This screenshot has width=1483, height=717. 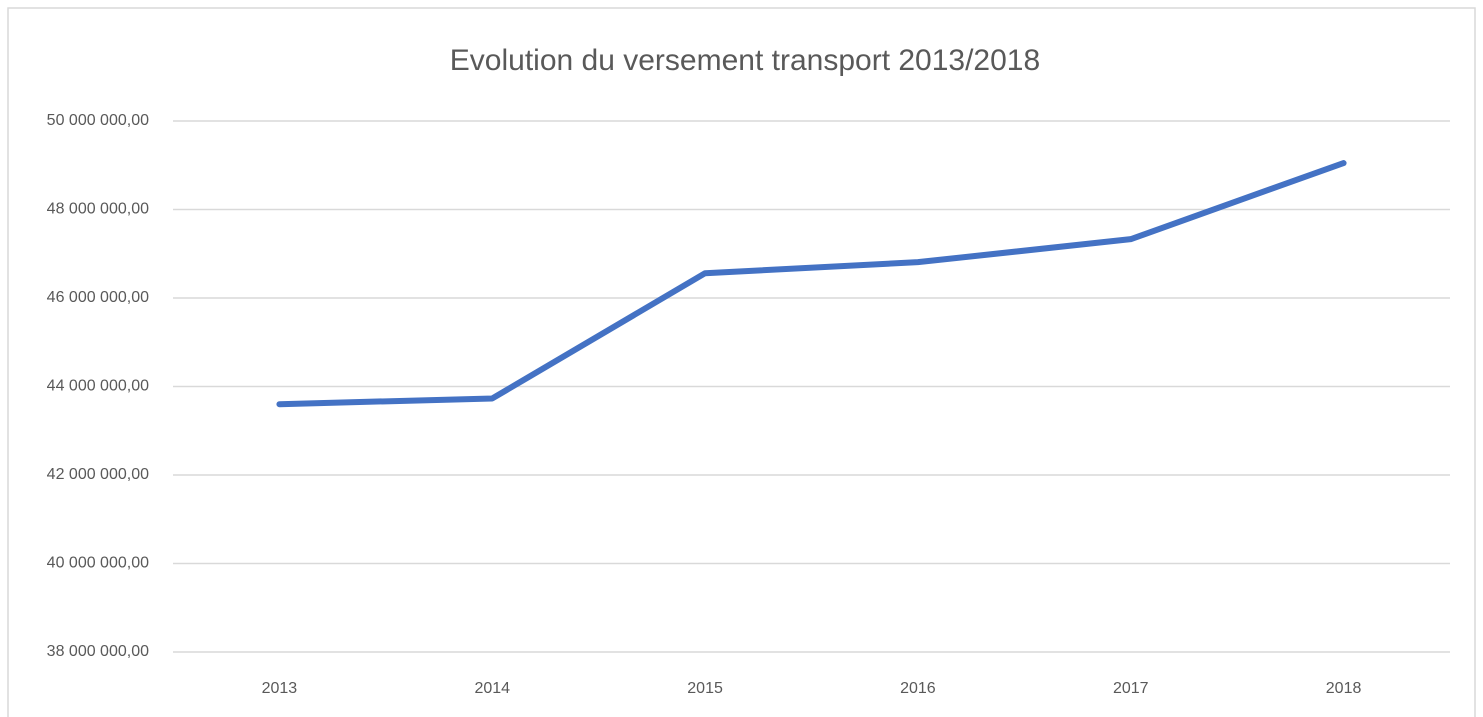 I want to click on x-tick-label: 2014, so click(x=492, y=688).